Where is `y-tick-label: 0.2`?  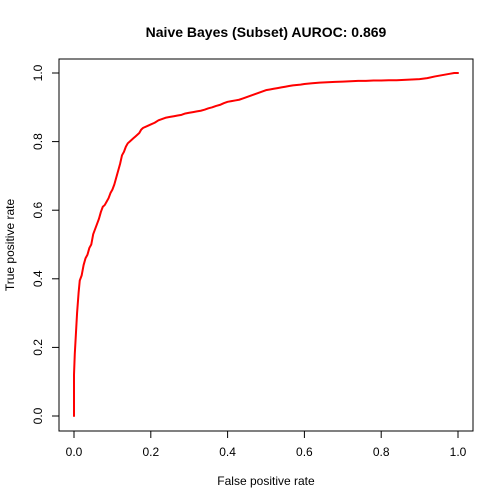
y-tick-label: 0.2 is located at coordinates (38, 347).